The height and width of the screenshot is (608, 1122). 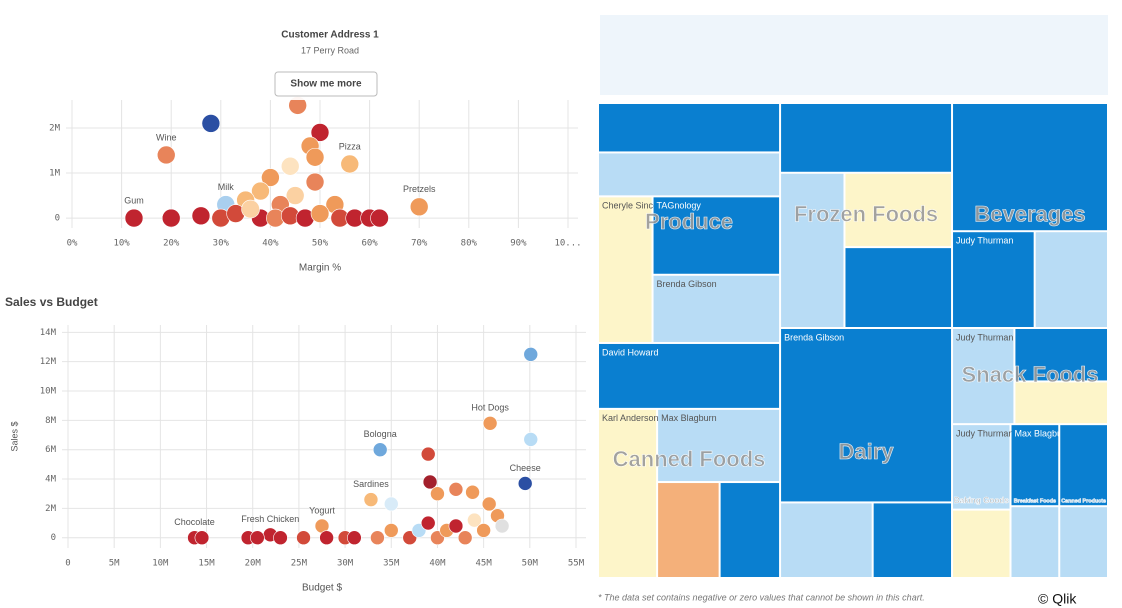 What do you see at coordinates (14, 436) in the screenshot?
I see `y-axis-label: Sales $` at bounding box center [14, 436].